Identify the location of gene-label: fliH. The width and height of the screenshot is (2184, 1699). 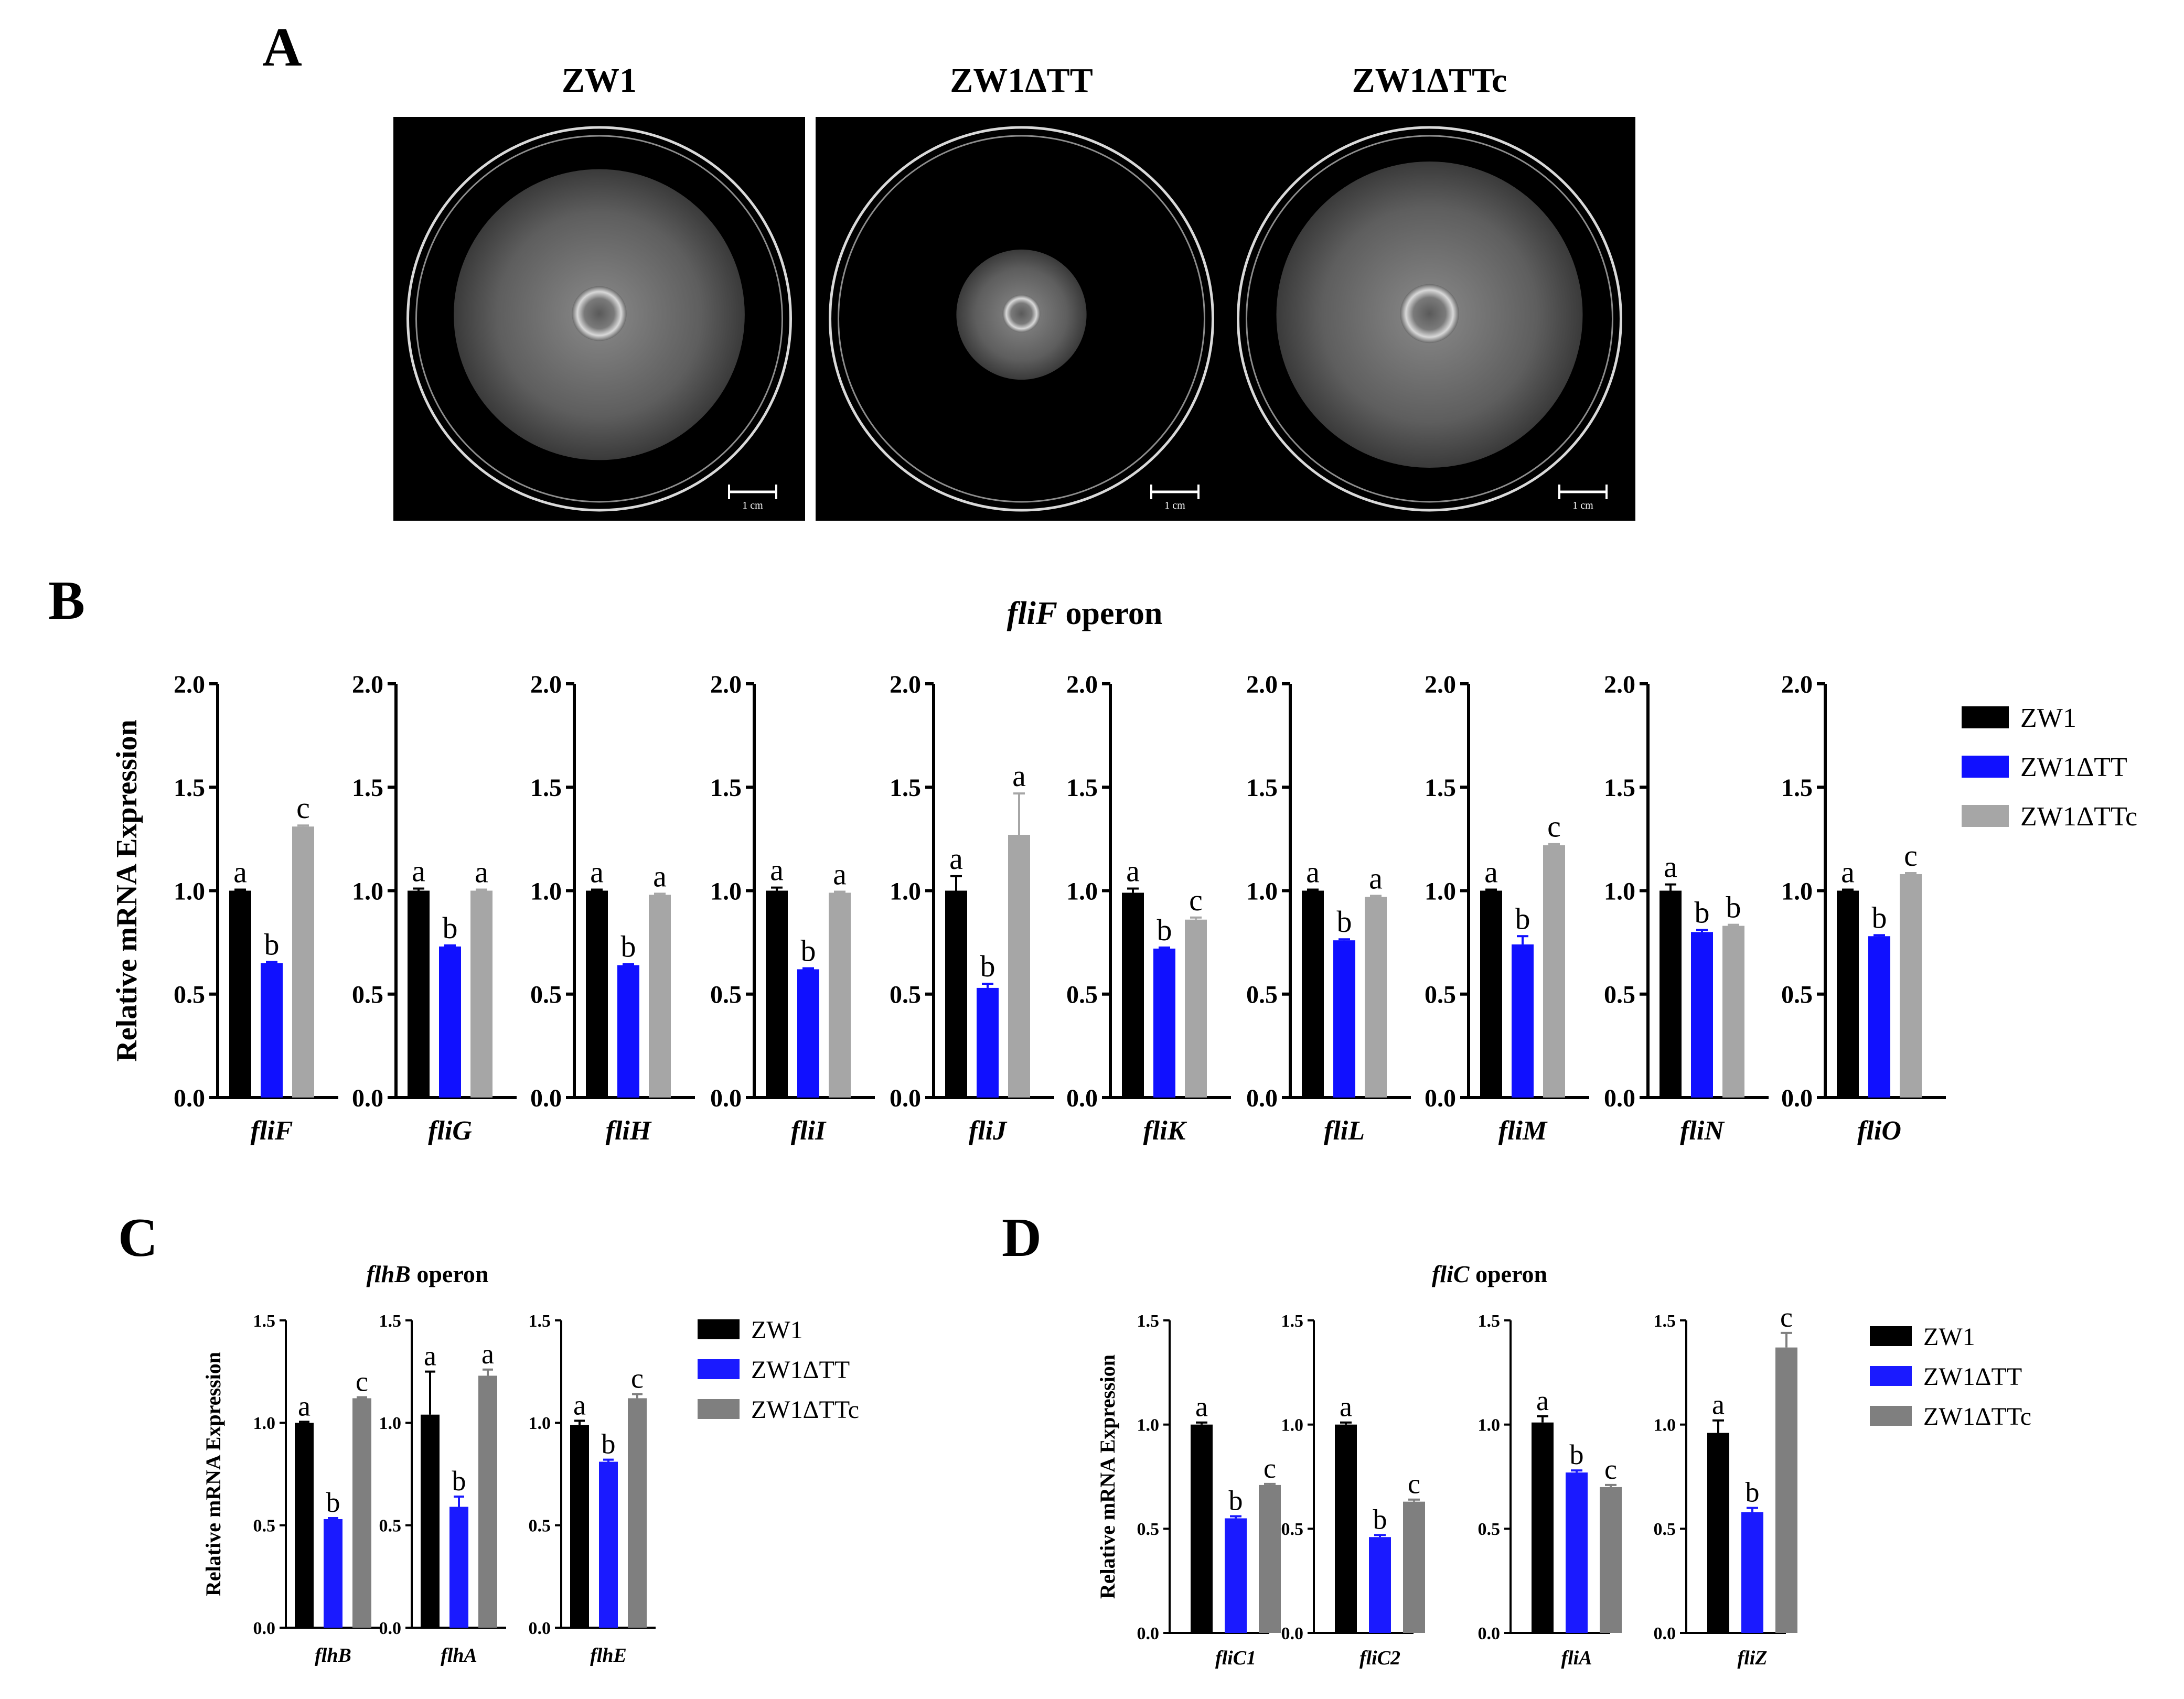
(629, 1131).